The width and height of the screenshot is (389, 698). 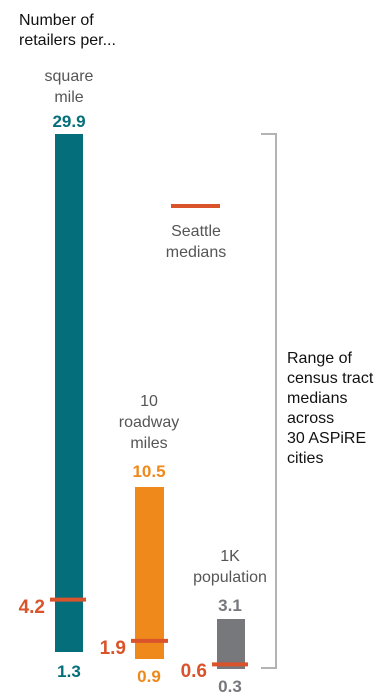 I want to click on min-value-label: 0.3, so click(x=230, y=685).